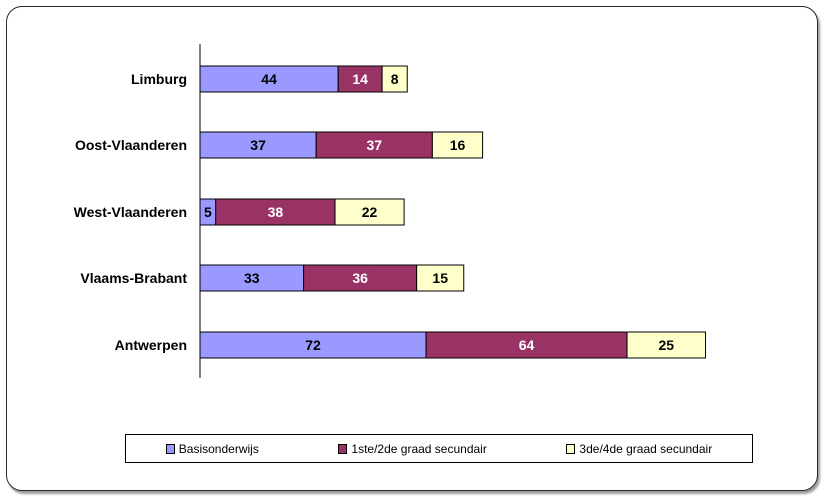 The width and height of the screenshot is (825, 497). I want to click on value-label-antwerpen-series-1: 72, so click(313, 345).